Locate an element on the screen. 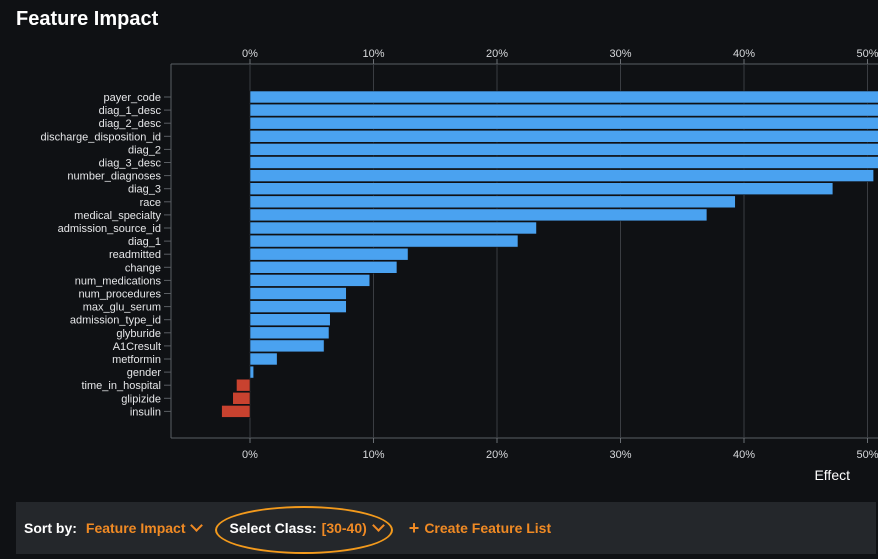 The image size is (886, 559). category-label-diag_3_desc: diag_3_desc is located at coordinates (130, 164).